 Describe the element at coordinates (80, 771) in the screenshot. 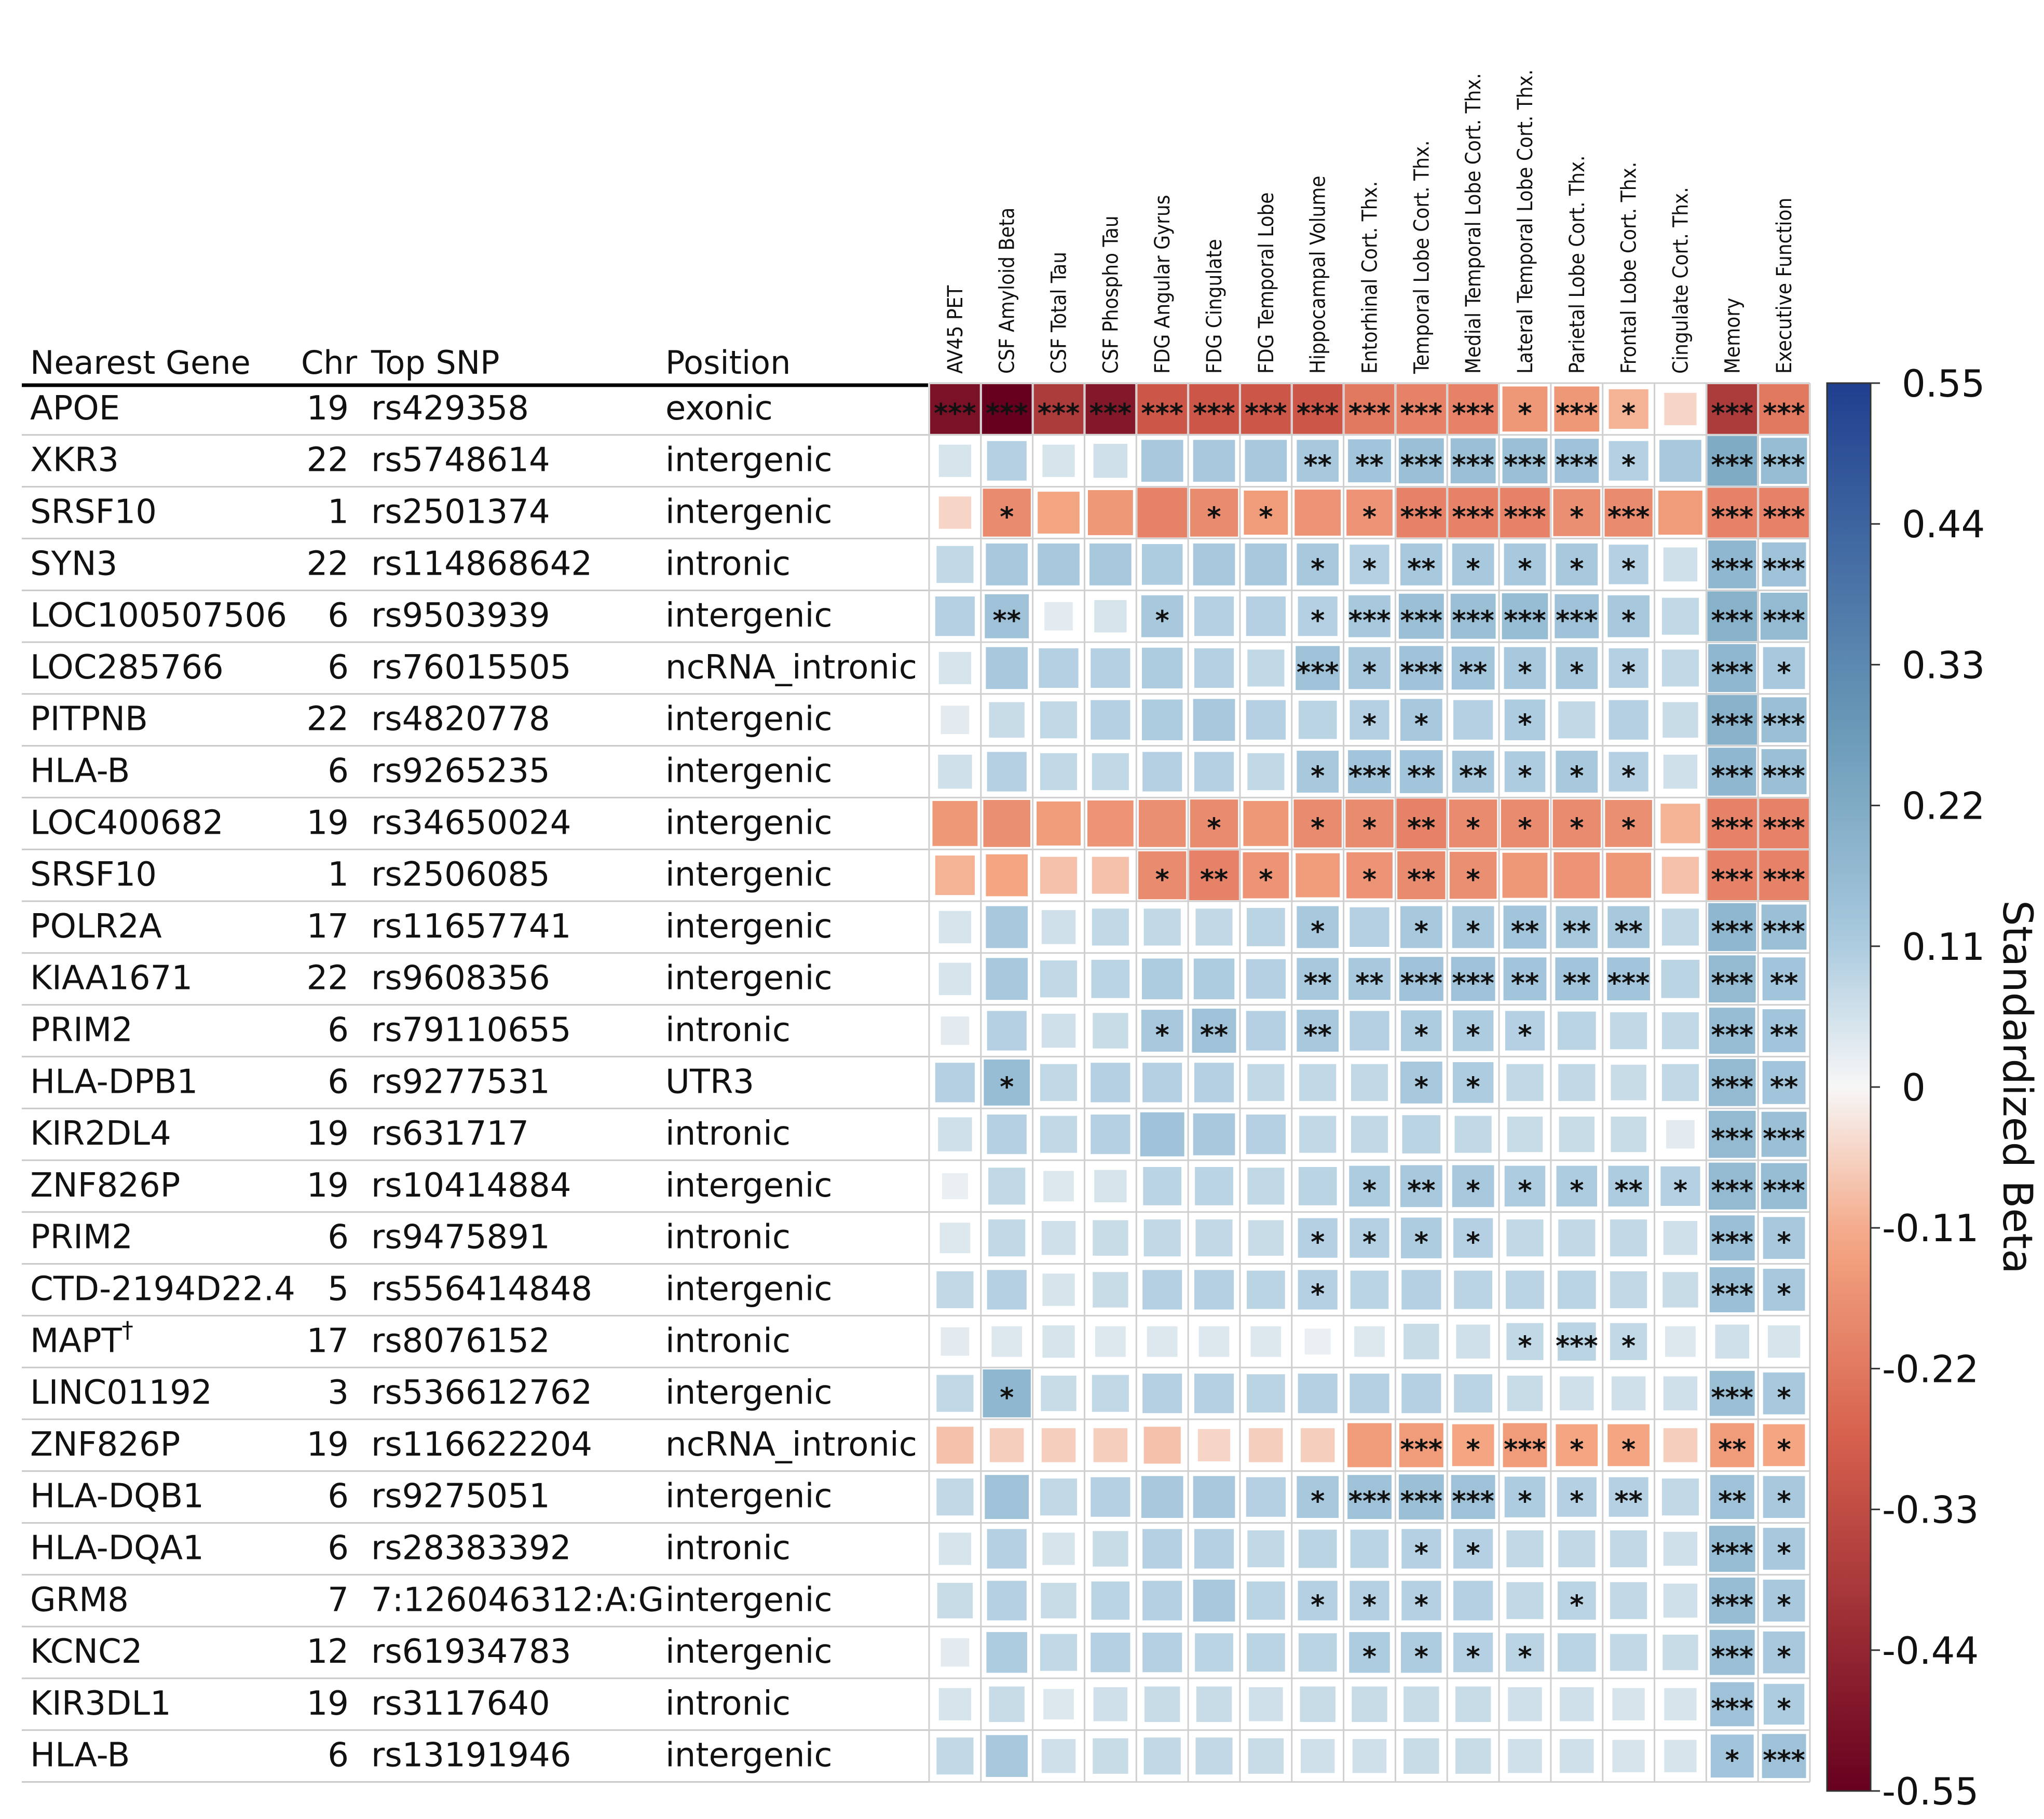

I see `gene-name: HLA-B` at that location.